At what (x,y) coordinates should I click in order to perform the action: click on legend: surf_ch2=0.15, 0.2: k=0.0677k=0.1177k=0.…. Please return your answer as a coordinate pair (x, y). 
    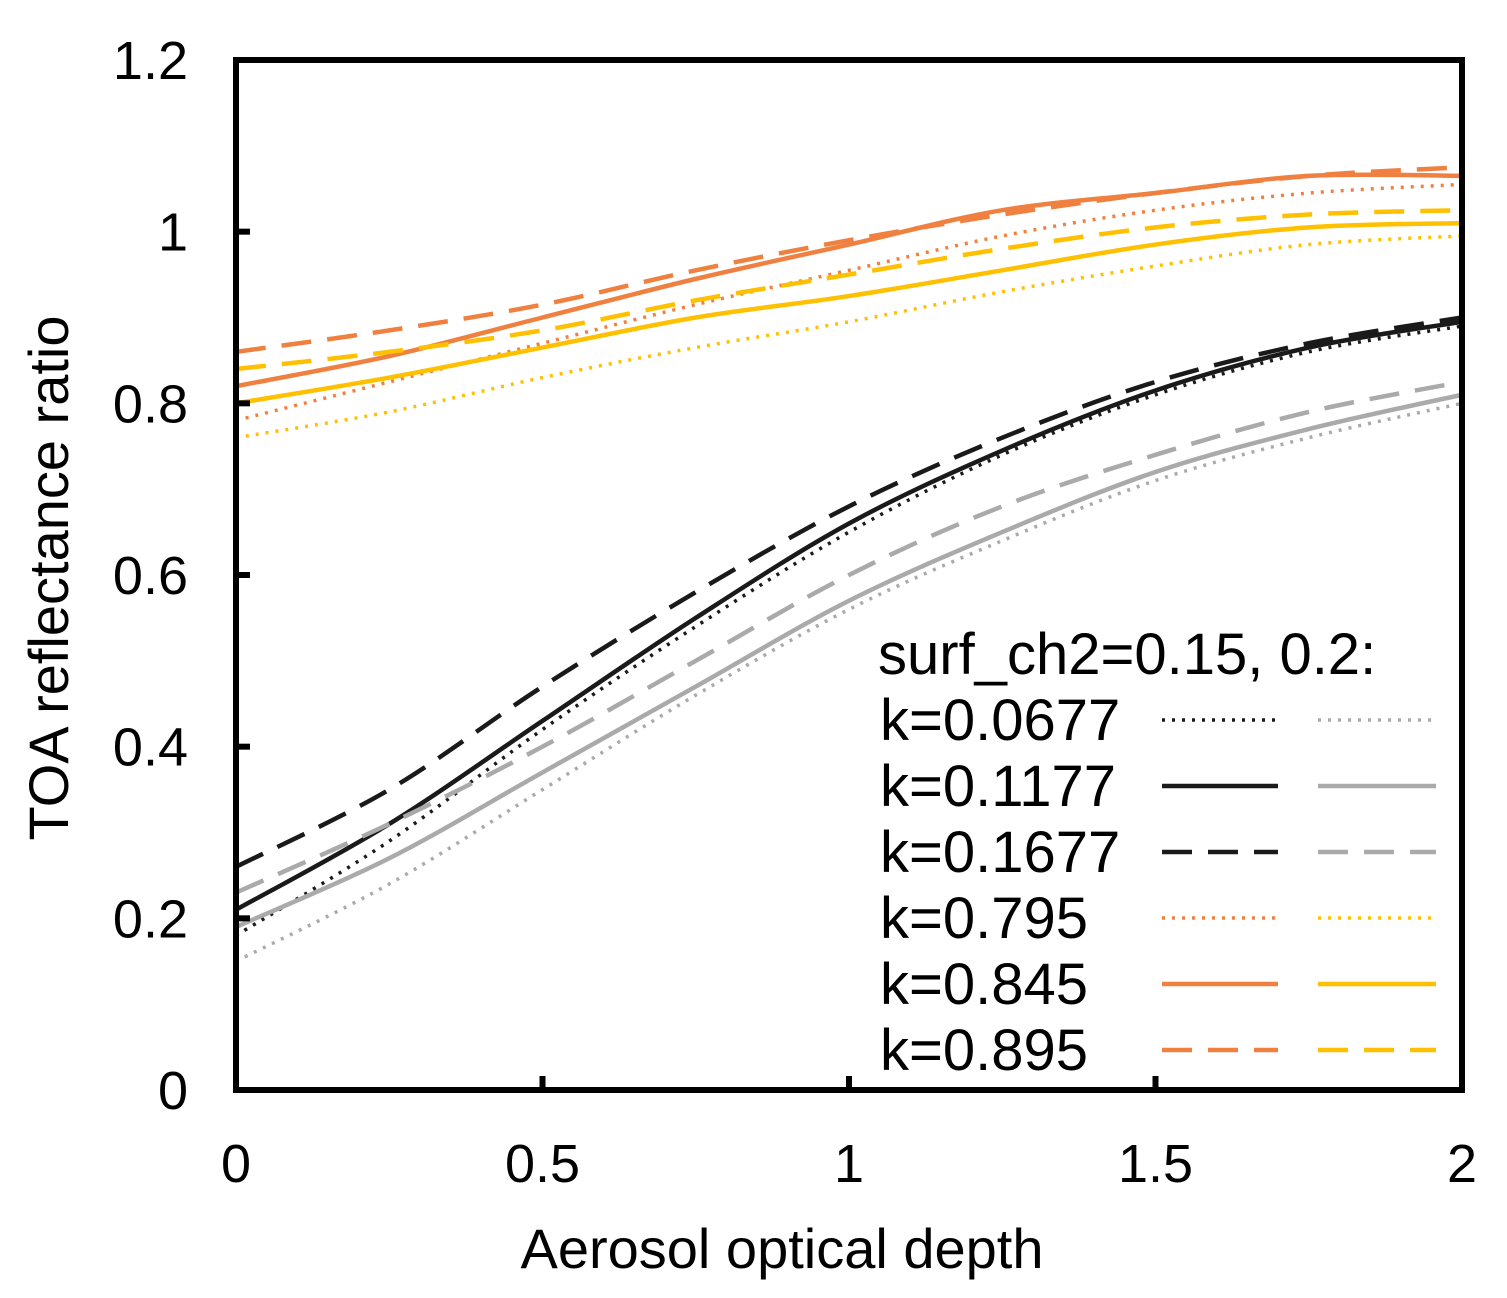
    Looking at the image, I should click on (1154, 852).